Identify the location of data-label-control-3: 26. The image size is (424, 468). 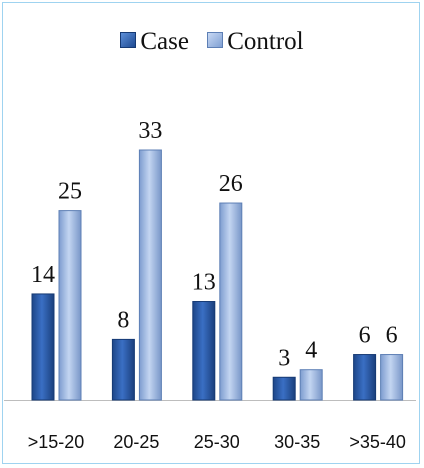
(231, 184).